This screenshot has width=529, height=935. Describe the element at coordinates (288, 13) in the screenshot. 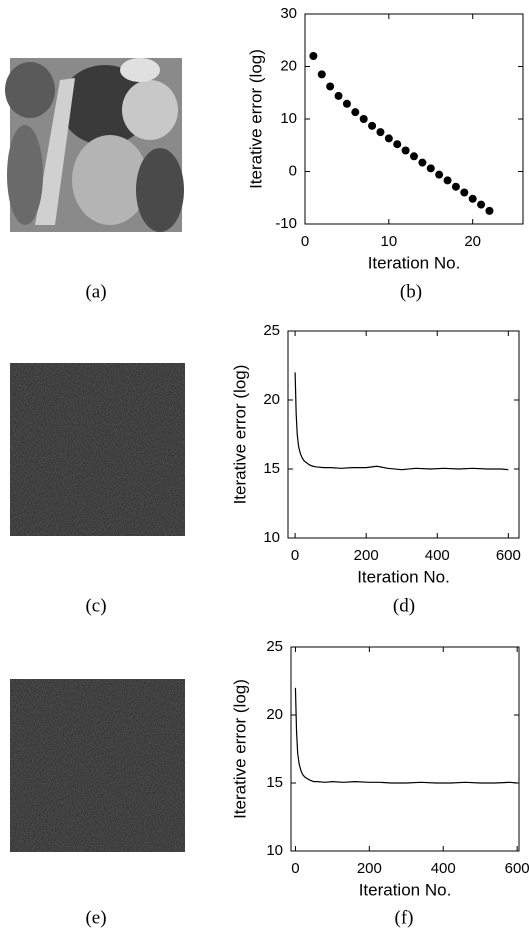

I see `y-tick-label: 30` at that location.